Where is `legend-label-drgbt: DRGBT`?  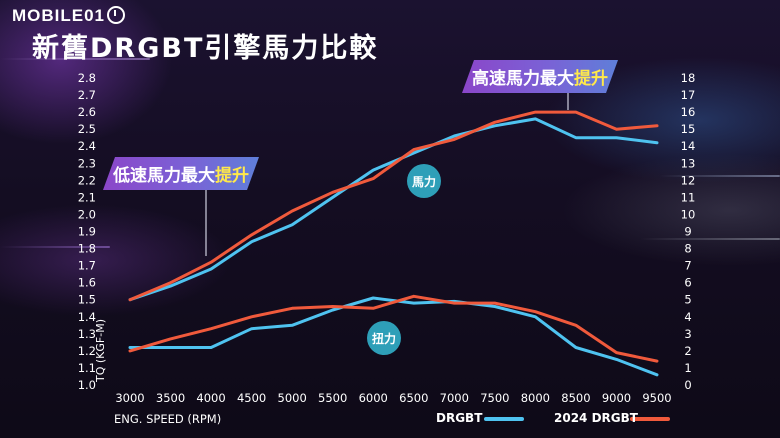 legend-label-drgbt: DRGBT is located at coordinates (459, 418).